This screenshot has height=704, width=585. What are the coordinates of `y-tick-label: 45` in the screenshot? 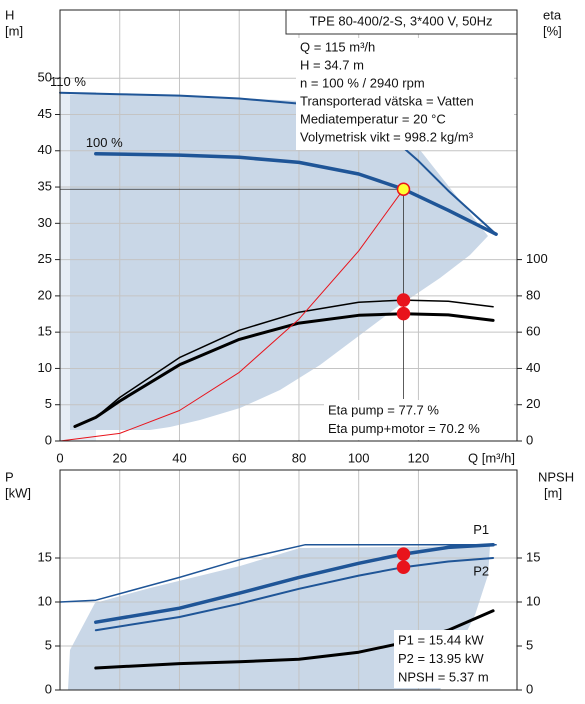 It's located at (45, 113).